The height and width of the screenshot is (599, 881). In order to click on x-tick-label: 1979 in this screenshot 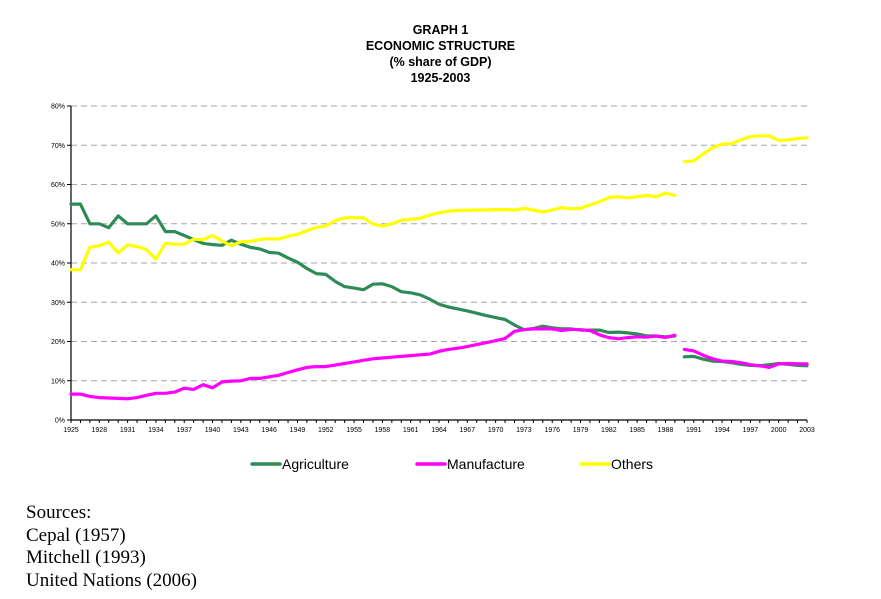, I will do `click(581, 430)`.